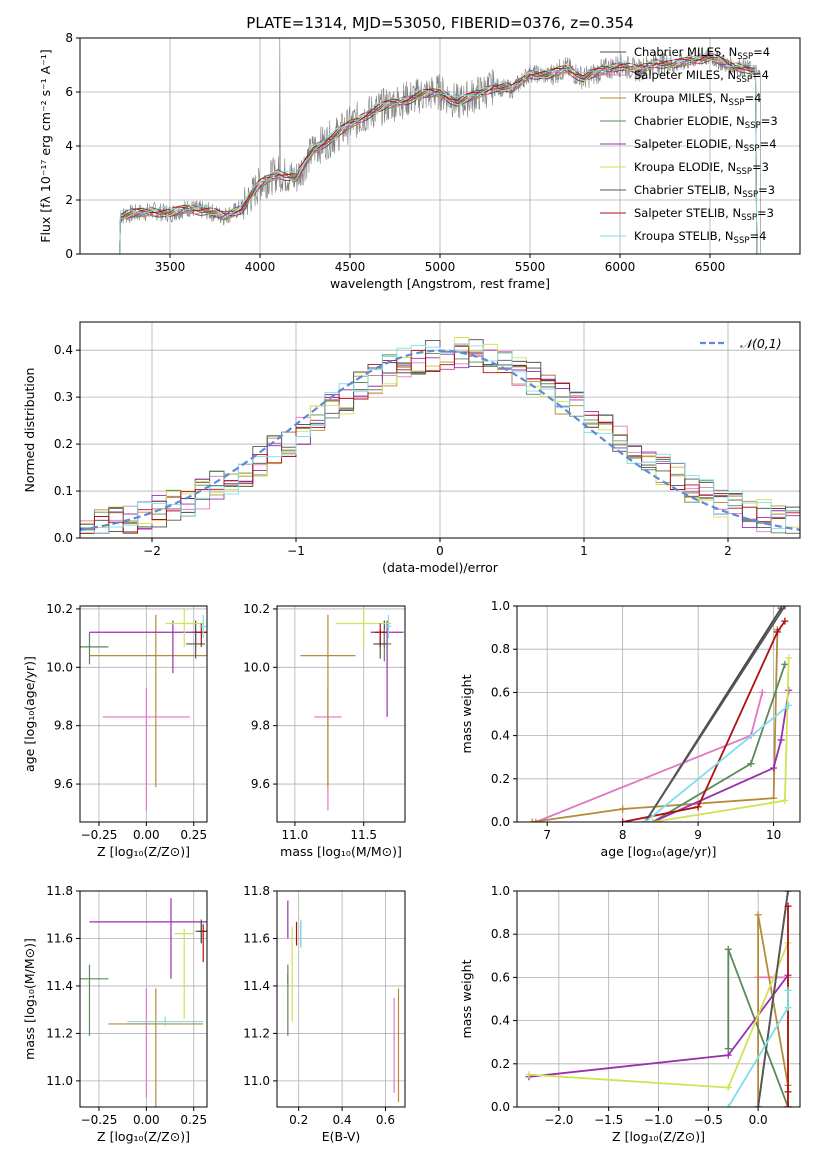 This screenshot has width=819, height=1170. What do you see at coordinates (29, 430) in the screenshot?
I see `y-axis-label: Normed distribution` at bounding box center [29, 430].